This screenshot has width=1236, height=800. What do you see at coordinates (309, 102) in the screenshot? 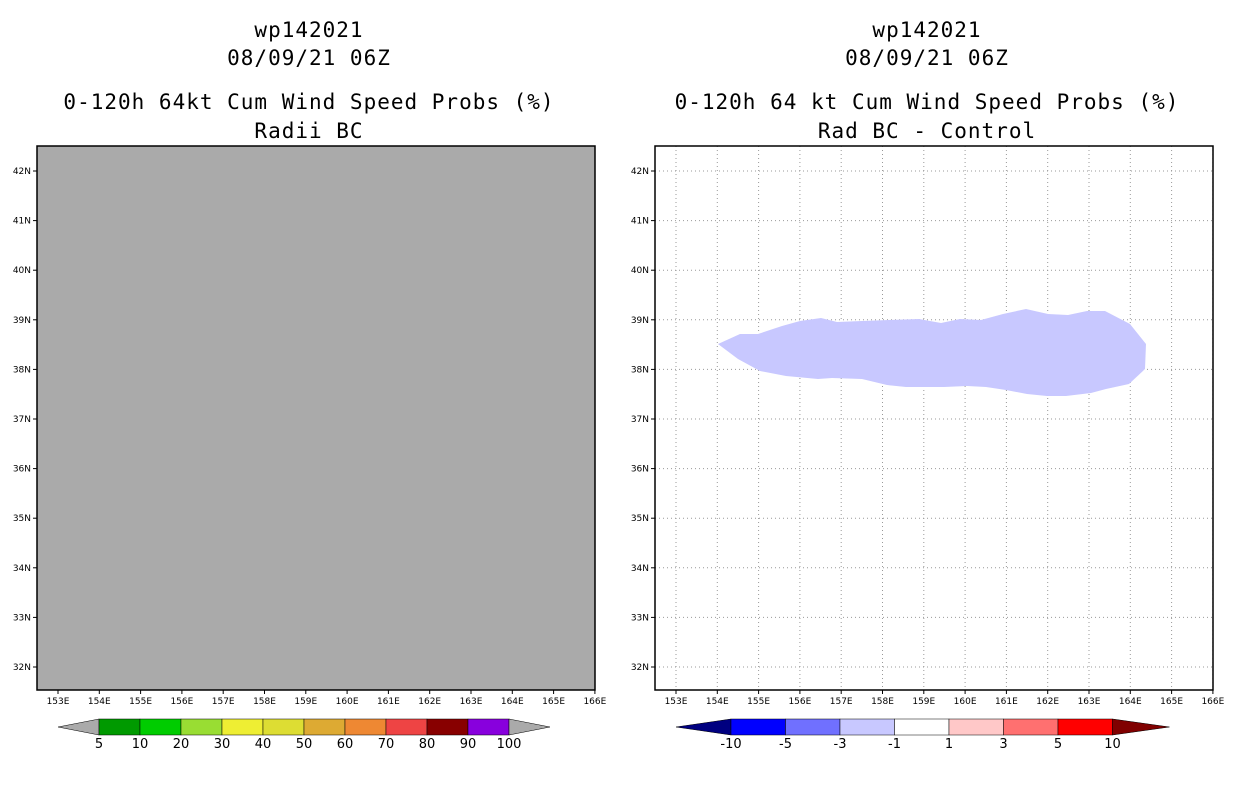
I see `left-product-title: 0-120h 64kt Cum Wind Speed Probs (%)` at bounding box center [309, 102].